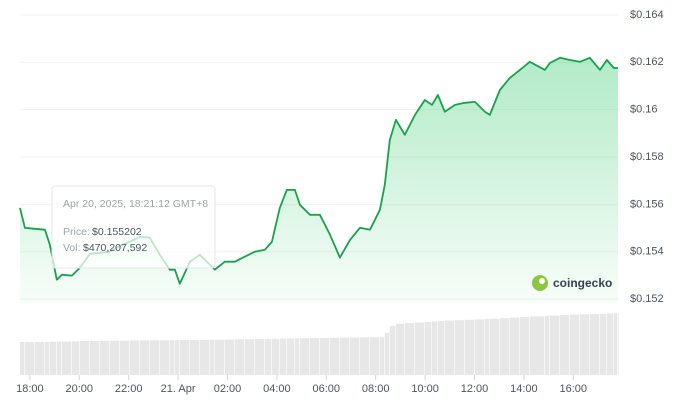 This screenshot has height=404, width=680. I want to click on tooltip-price-label: Price:, so click(76, 232).